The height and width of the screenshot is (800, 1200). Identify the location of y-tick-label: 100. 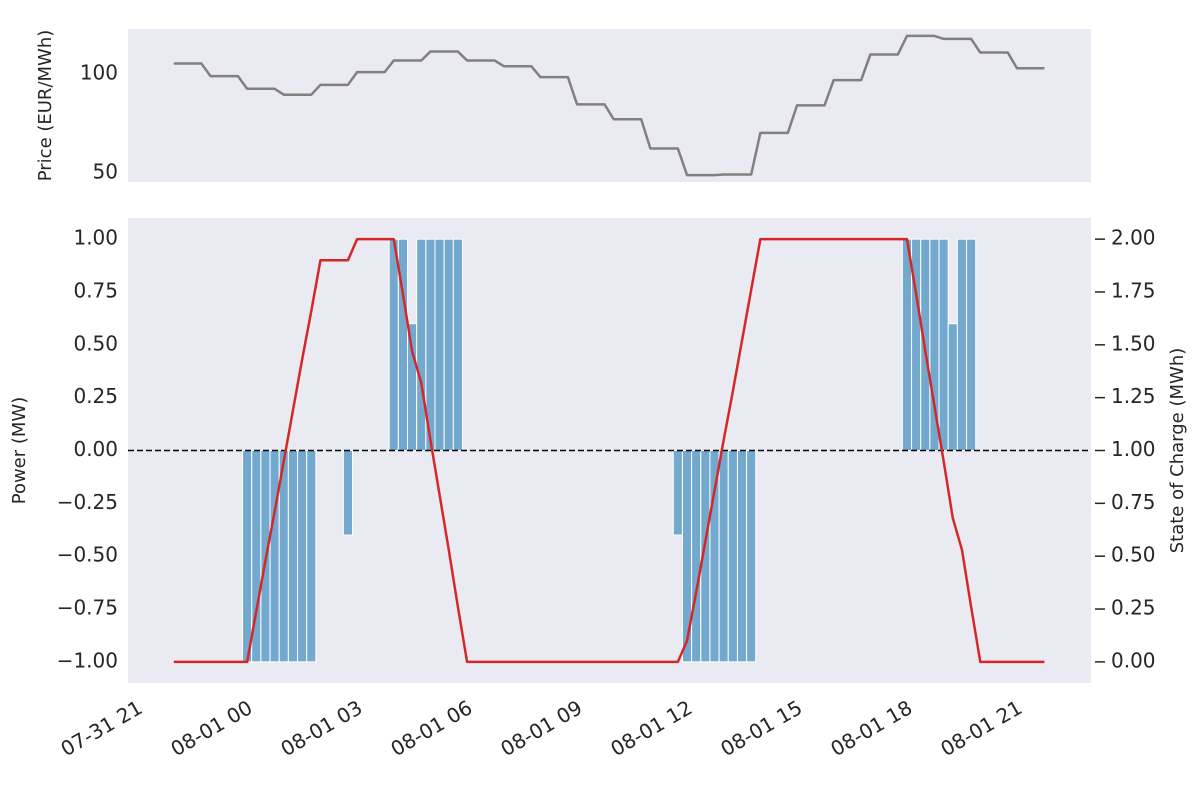
(99, 73).